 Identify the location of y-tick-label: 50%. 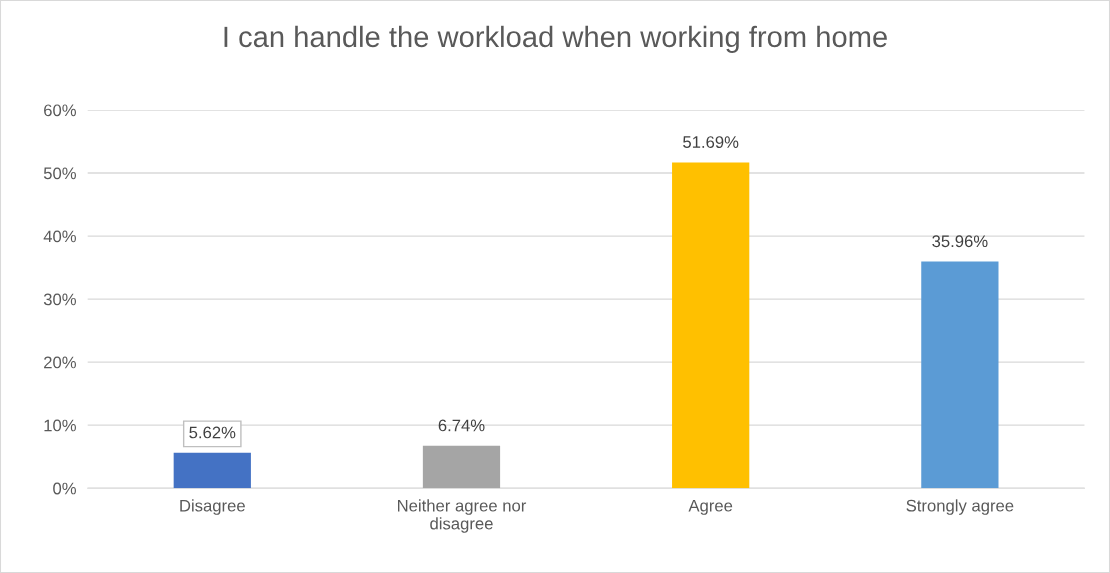
(59, 173).